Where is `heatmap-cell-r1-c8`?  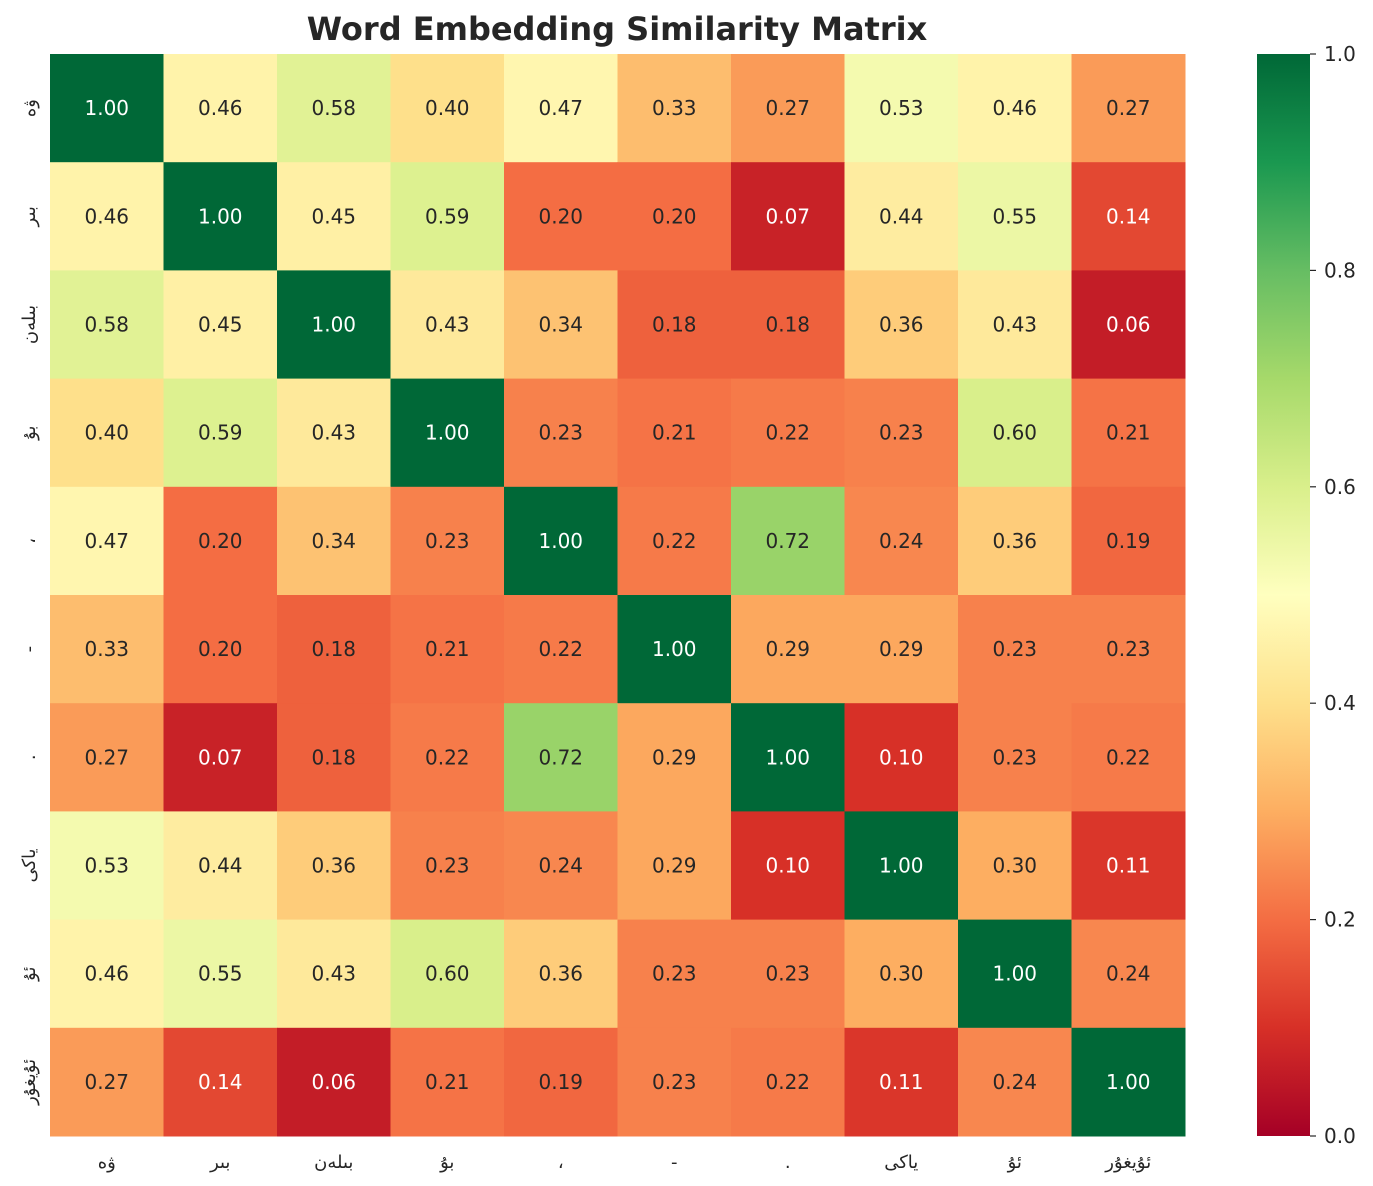 heatmap-cell-r1-c8 is located at coordinates (1015, 216).